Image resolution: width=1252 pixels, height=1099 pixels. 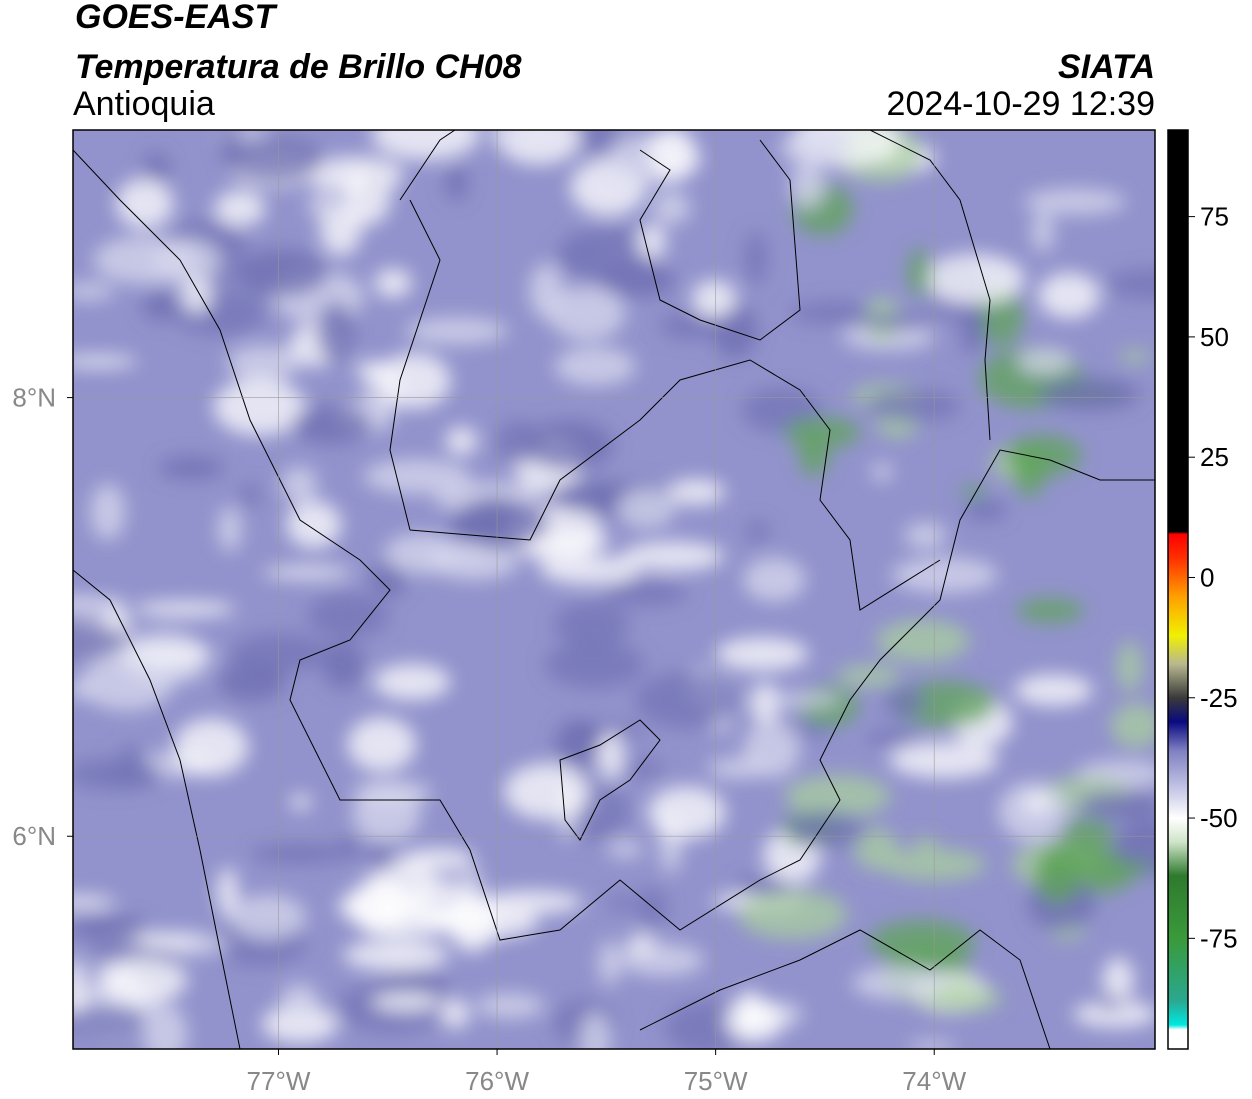 What do you see at coordinates (144, 104) in the screenshot?
I see `region: Antioquia` at bounding box center [144, 104].